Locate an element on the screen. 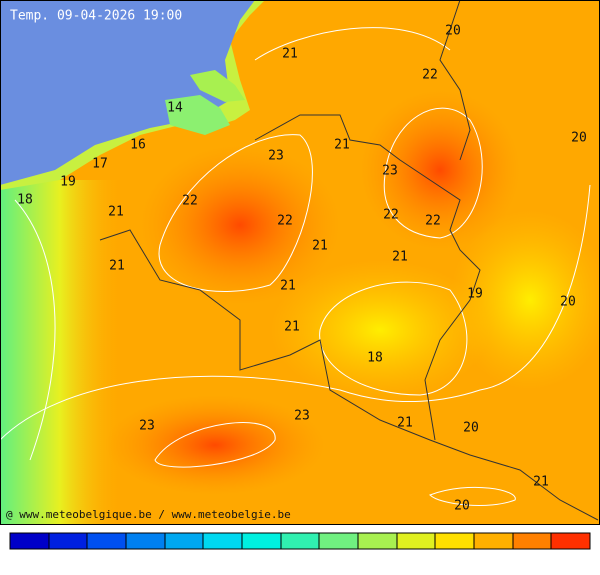 This screenshot has width=600, height=575. temp-label: 17 is located at coordinates (100, 164).